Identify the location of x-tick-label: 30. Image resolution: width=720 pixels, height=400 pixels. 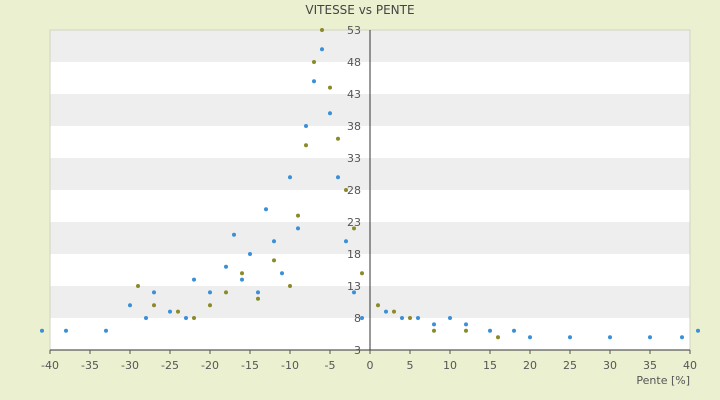
(610, 365).